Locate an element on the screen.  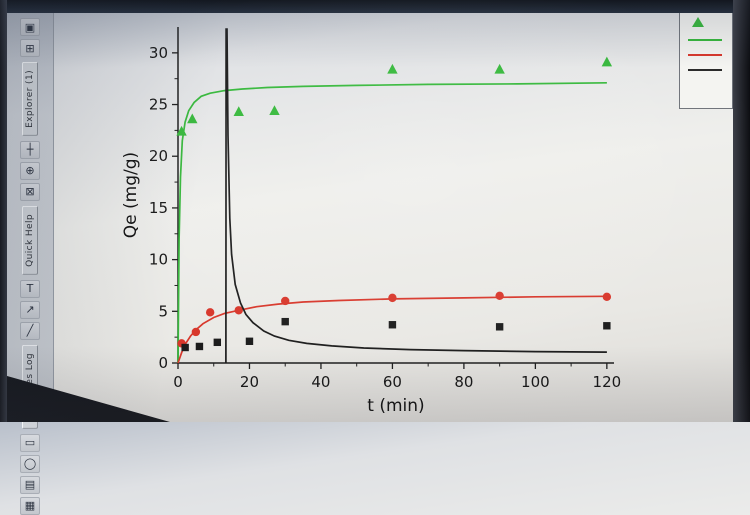
legend-red-fit-line is located at coordinates (705, 55).